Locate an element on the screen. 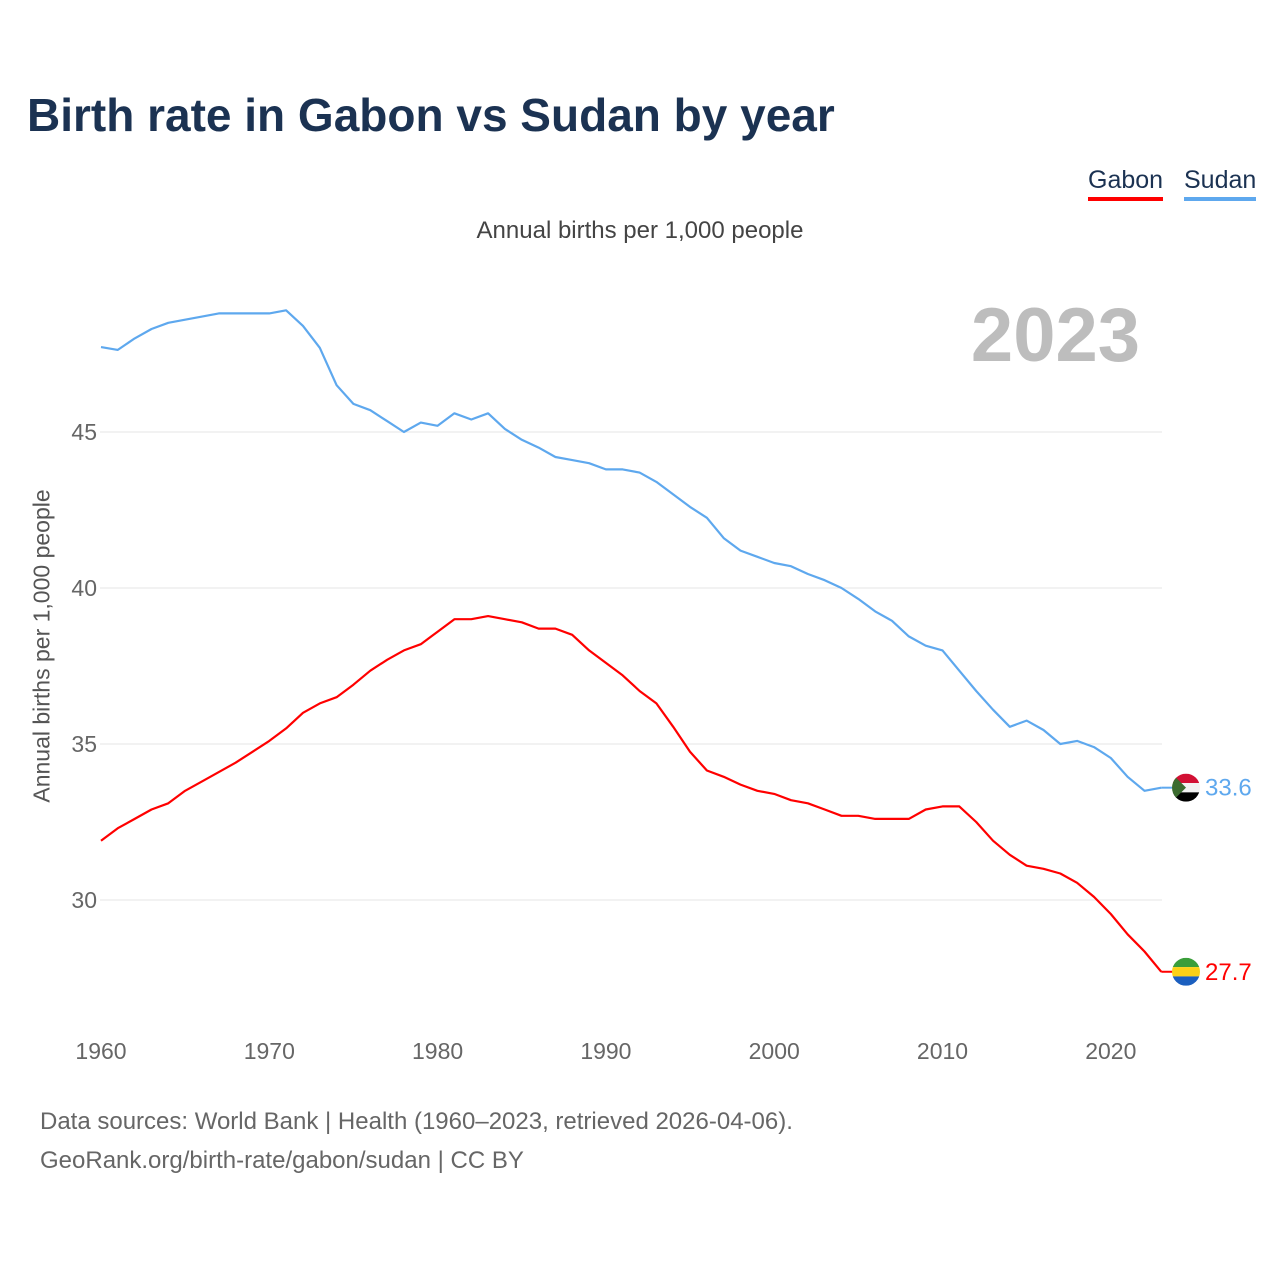 The image size is (1280, 1280). x-tick-label: 1970 is located at coordinates (269, 1051).